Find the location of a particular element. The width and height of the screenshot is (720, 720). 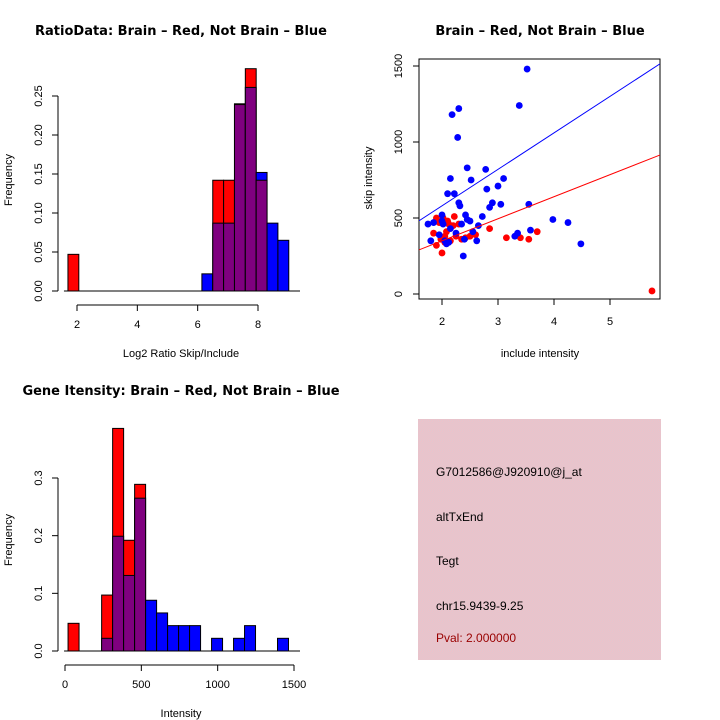

brain-regression-line is located at coordinates (539, 202).